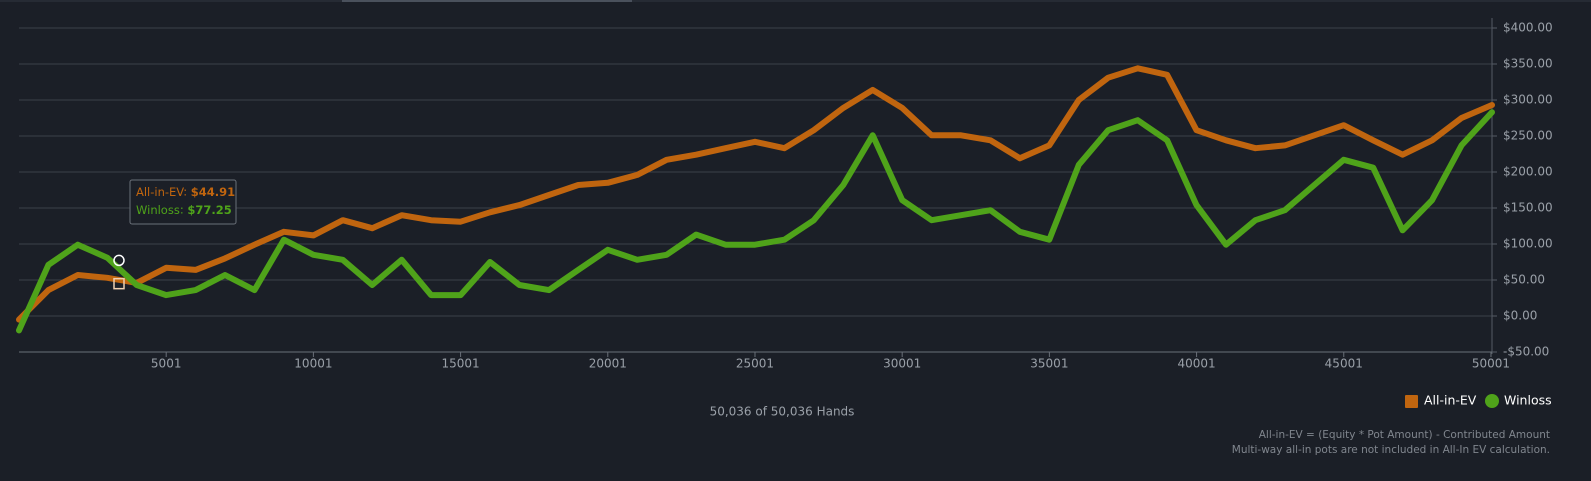 The height and width of the screenshot is (481, 1591). What do you see at coordinates (213, 192) in the screenshot?
I see `tooltip-value: $44.91` at bounding box center [213, 192].